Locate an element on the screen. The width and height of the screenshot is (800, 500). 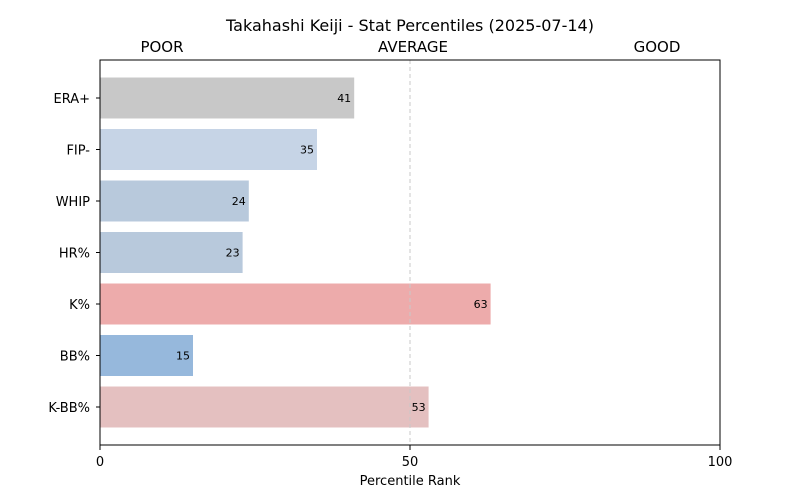
bar-hr is located at coordinates (171, 252).